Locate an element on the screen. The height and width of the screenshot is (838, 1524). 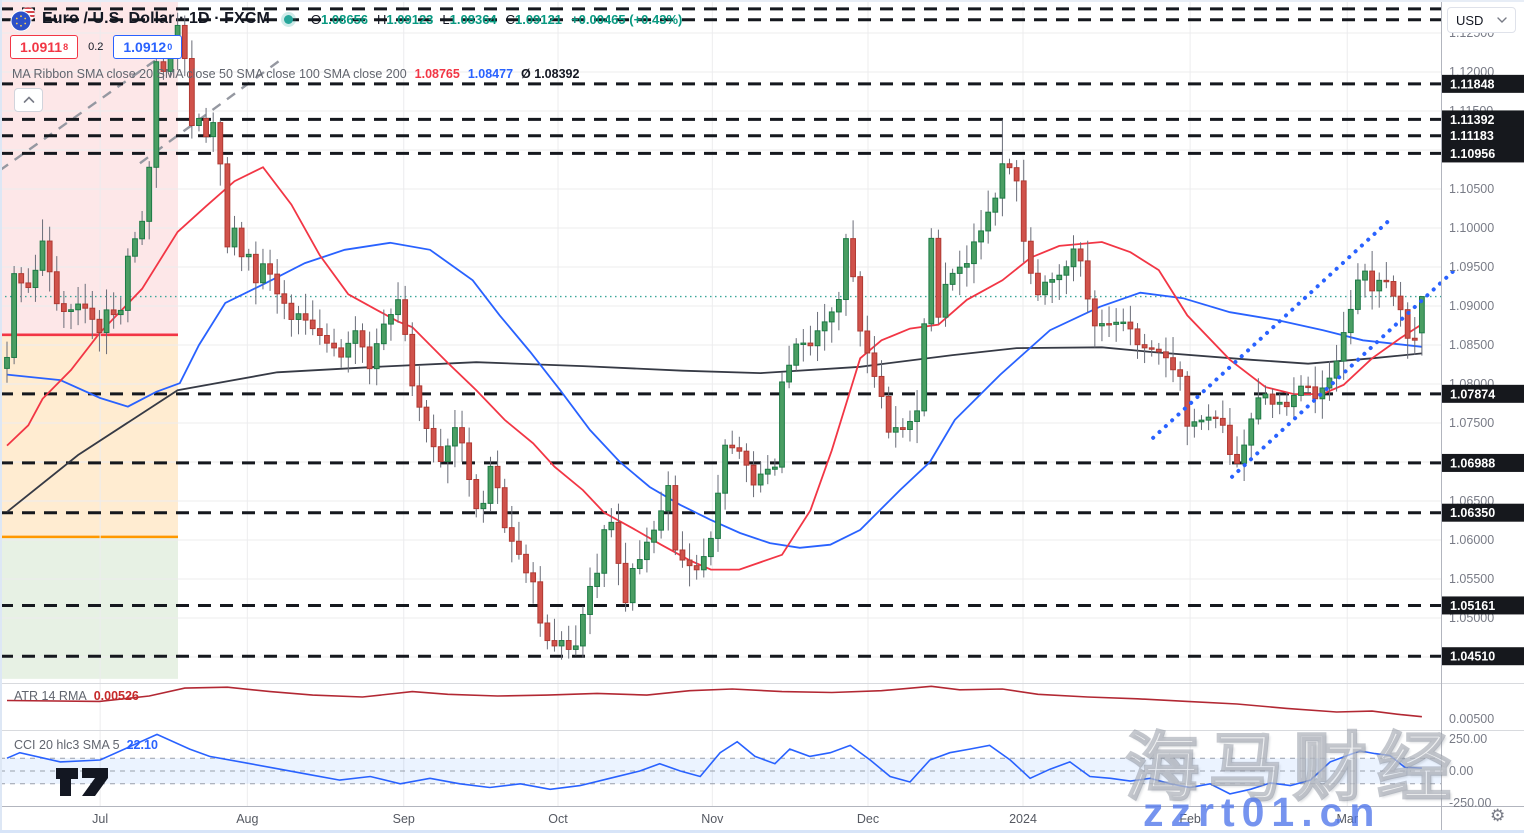
window-edge-left is located at coordinates (1, 416).